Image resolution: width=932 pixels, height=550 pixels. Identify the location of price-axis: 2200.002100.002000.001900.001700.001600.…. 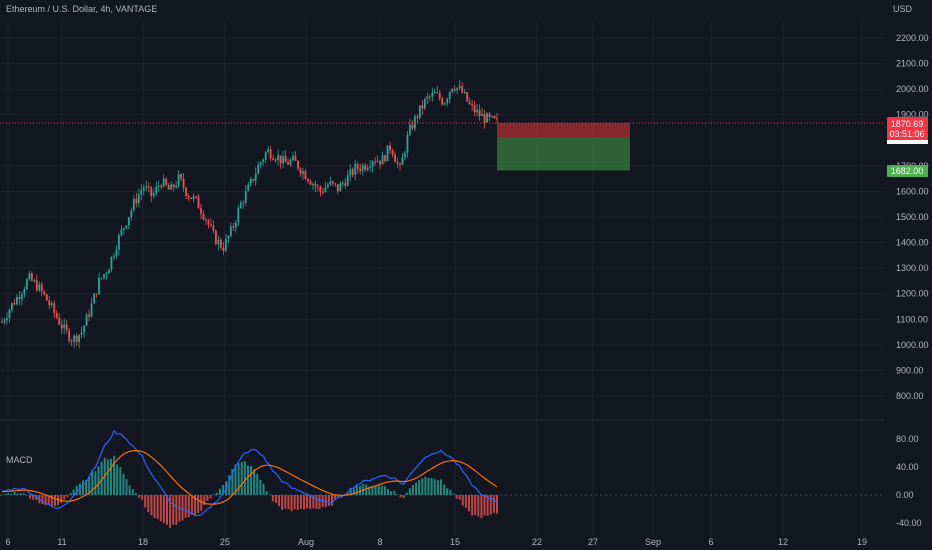
(912, 280).